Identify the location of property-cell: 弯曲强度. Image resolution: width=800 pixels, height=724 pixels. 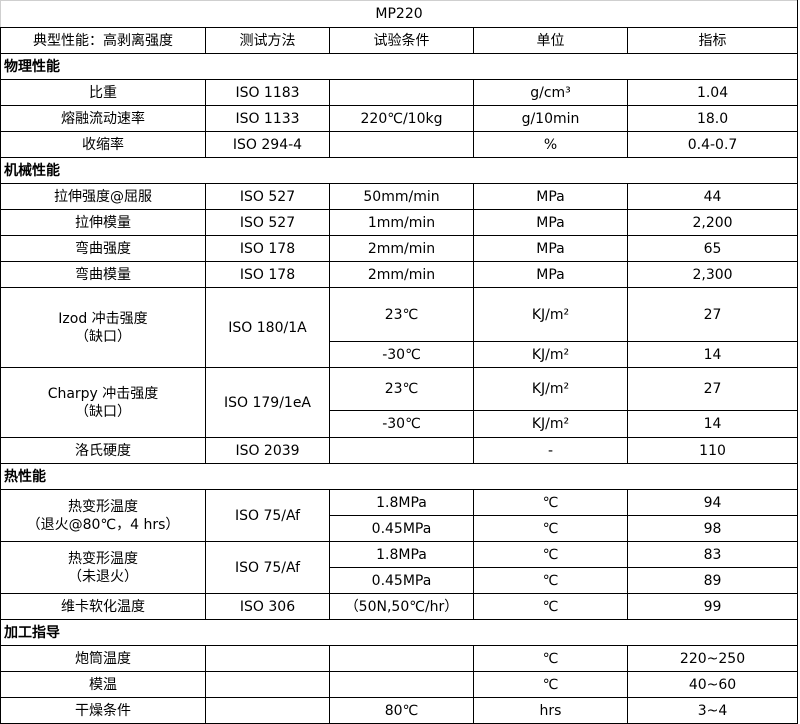
(103, 248).